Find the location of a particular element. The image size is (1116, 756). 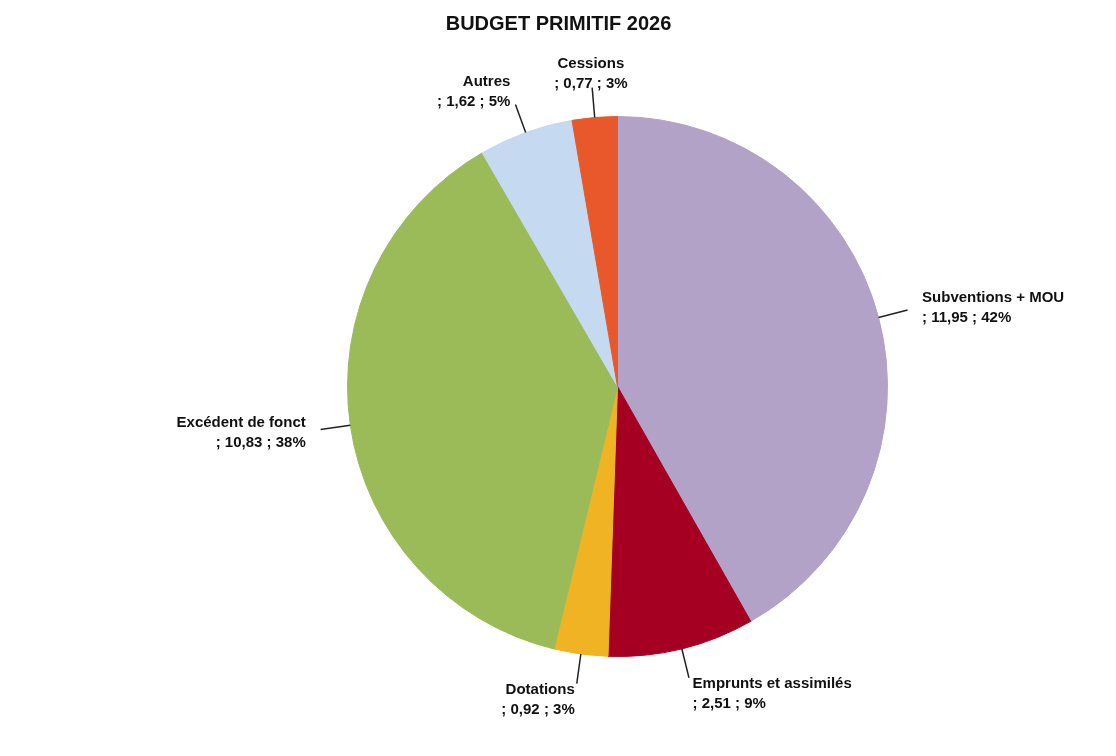

slice-label: Cessions is located at coordinates (591, 63).